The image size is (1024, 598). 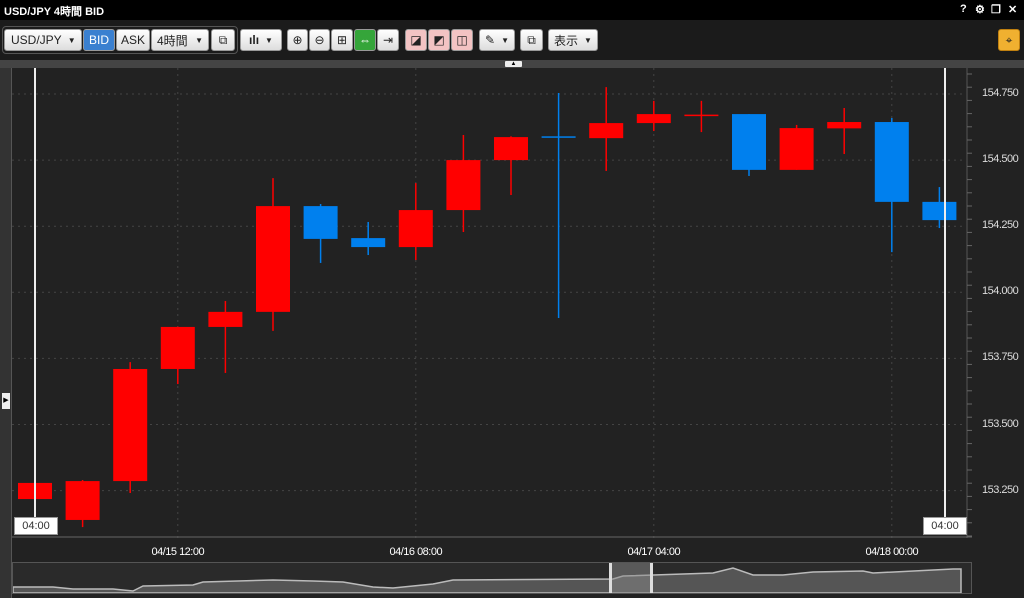 I want to click on layout-button: ⌖, so click(x=1009, y=40).